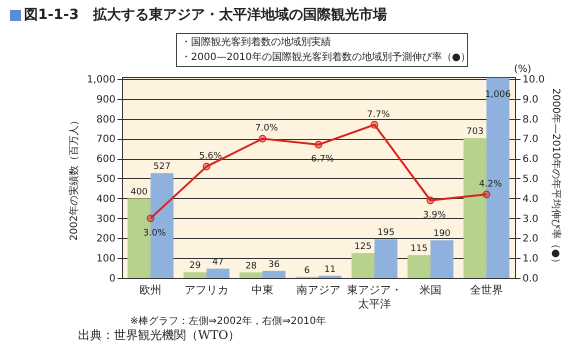 The height and width of the screenshot is (345, 564). I want to click on chart-title: 図1-1-3 拡大する東アジア・太平洋地域の国際観光市場, so click(205, 15).